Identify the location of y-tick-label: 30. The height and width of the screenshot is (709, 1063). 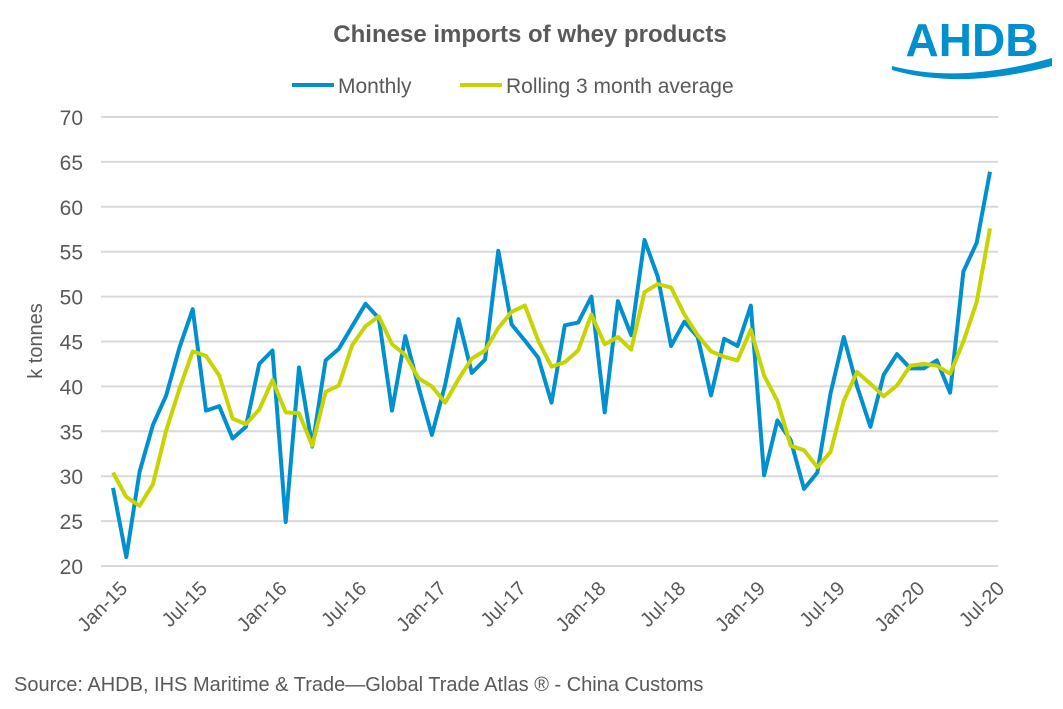
(71, 477).